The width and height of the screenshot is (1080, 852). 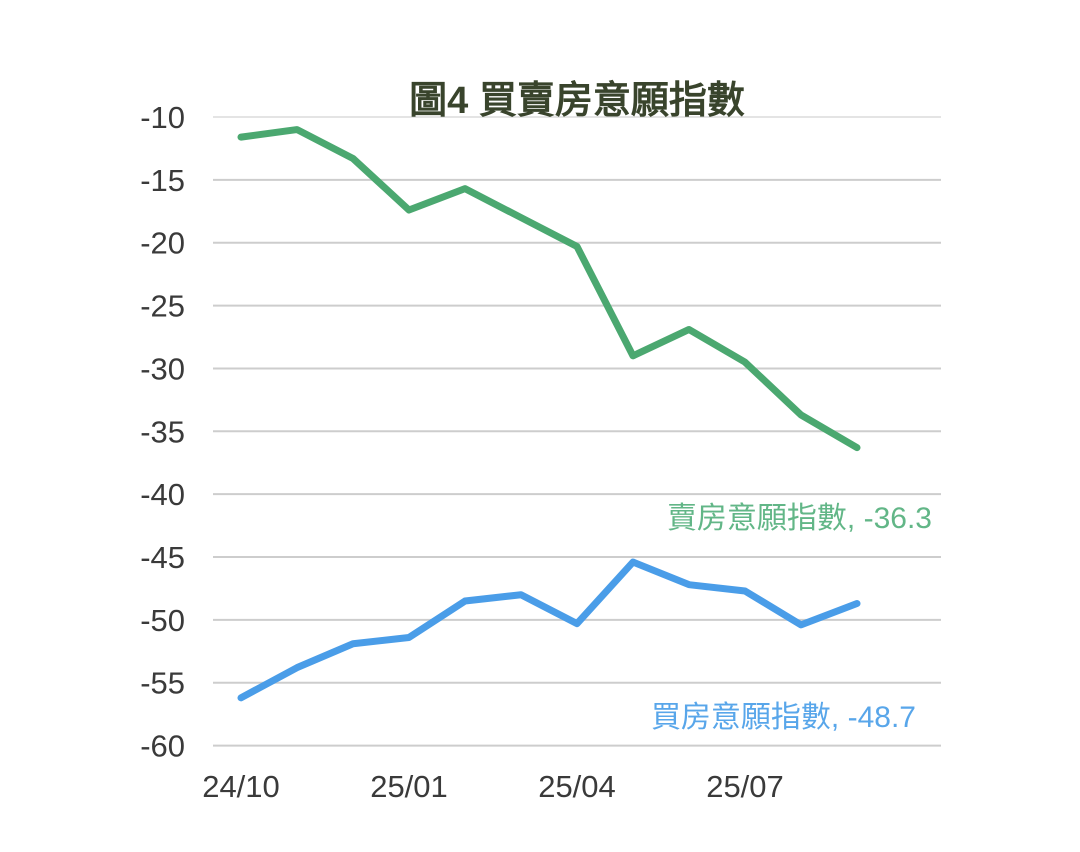 I want to click on y-axis-tick-label: -45, so click(x=162, y=557).